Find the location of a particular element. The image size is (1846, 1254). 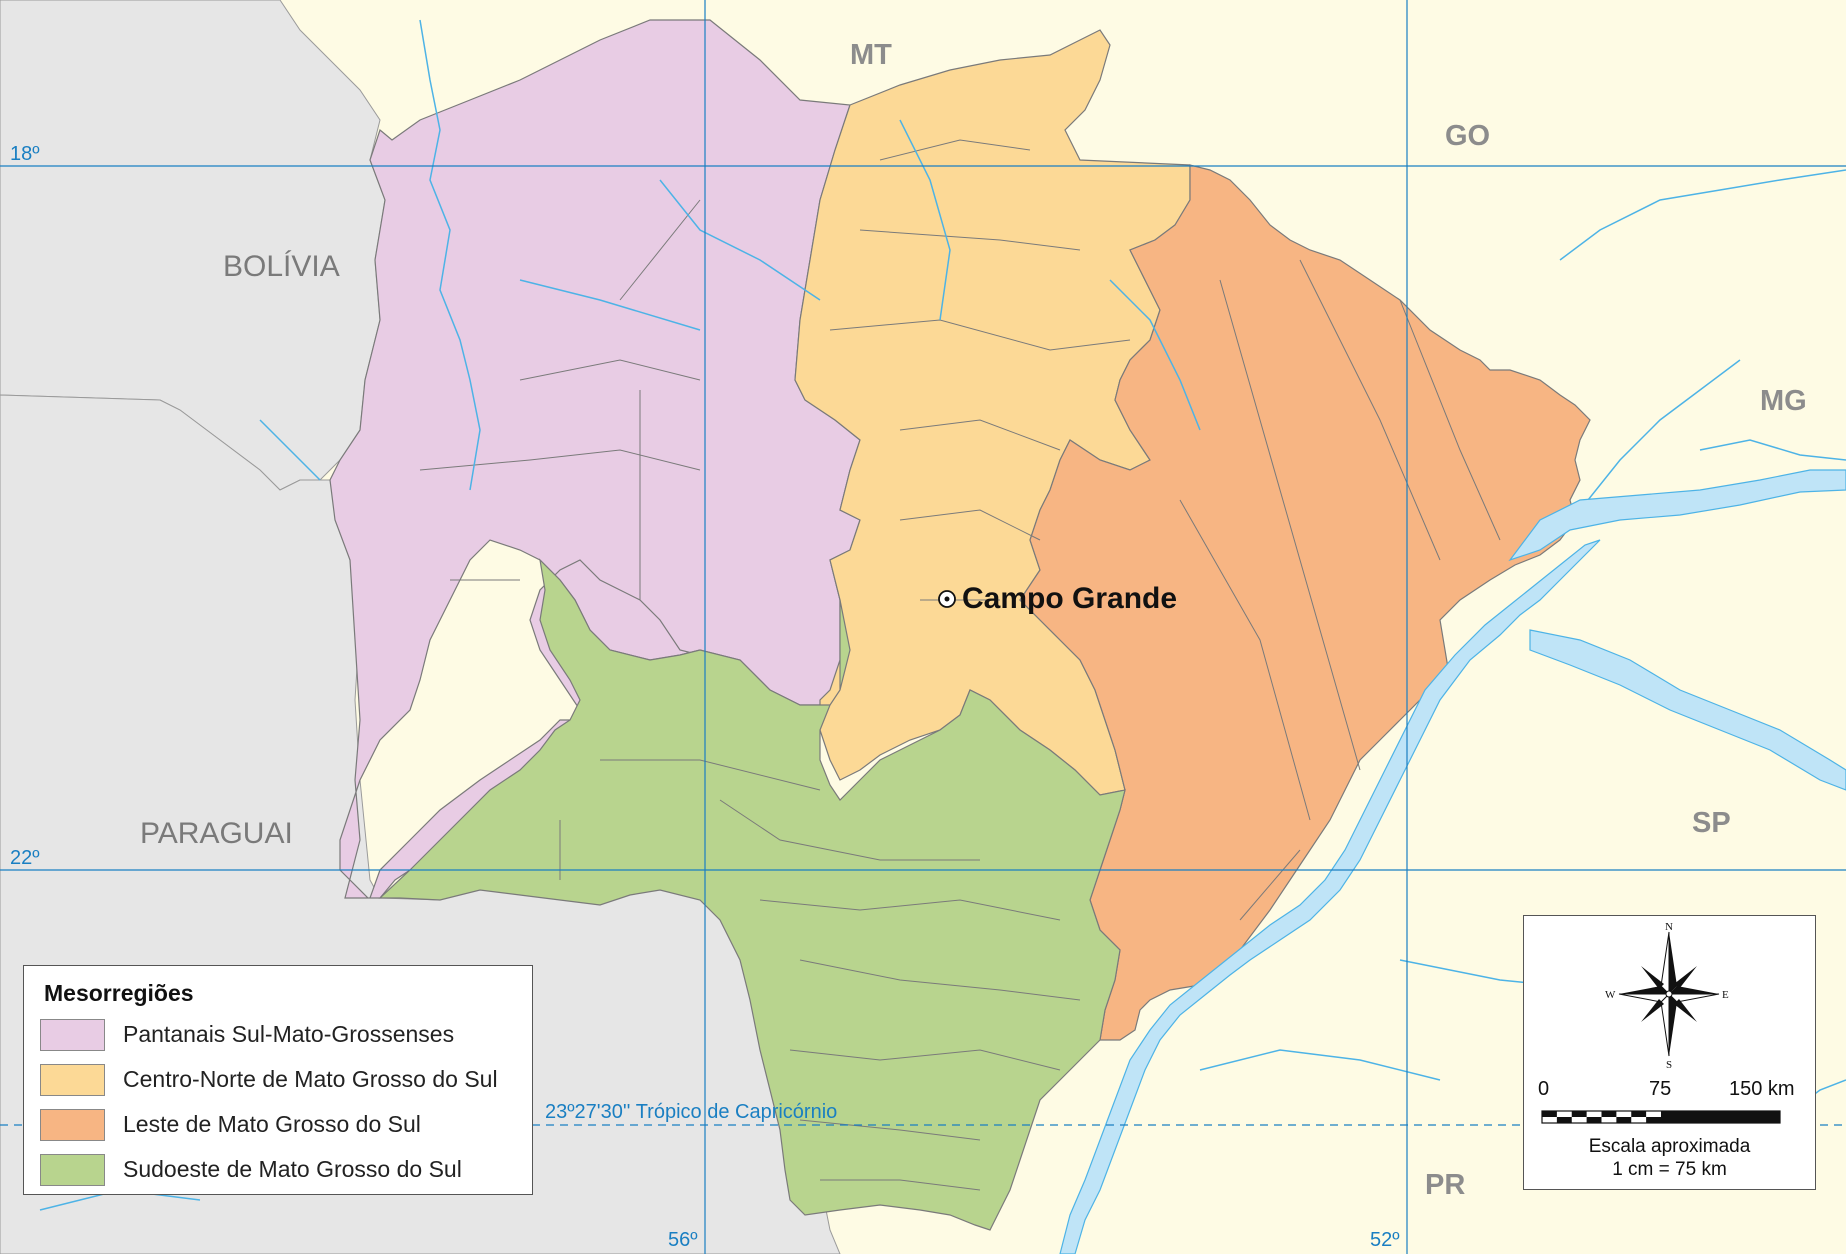

scale-caption-2: 1 cm = 75 km is located at coordinates (1669, 1169).